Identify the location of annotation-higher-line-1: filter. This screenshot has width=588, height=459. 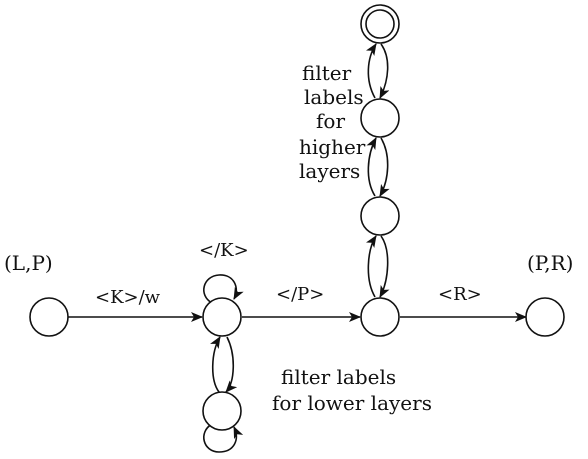
(327, 73).